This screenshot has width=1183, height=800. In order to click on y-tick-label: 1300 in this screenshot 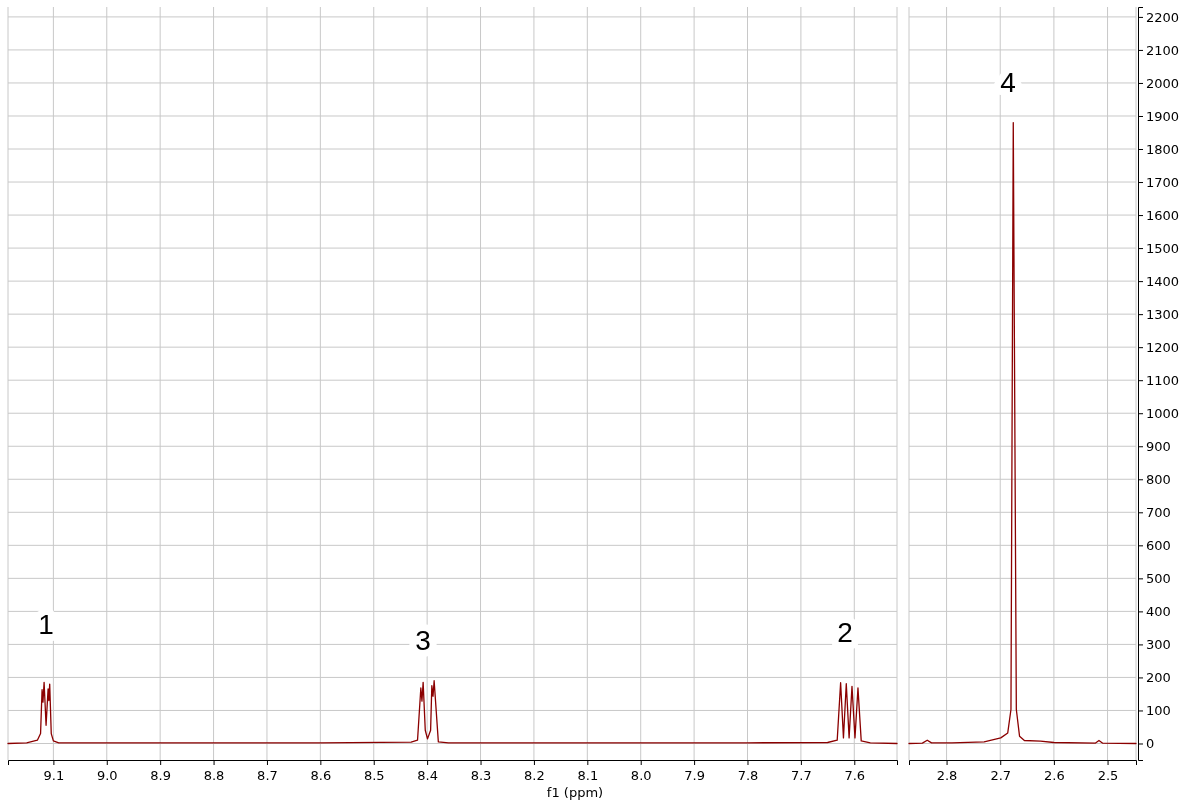, I will do `click(1163, 314)`.